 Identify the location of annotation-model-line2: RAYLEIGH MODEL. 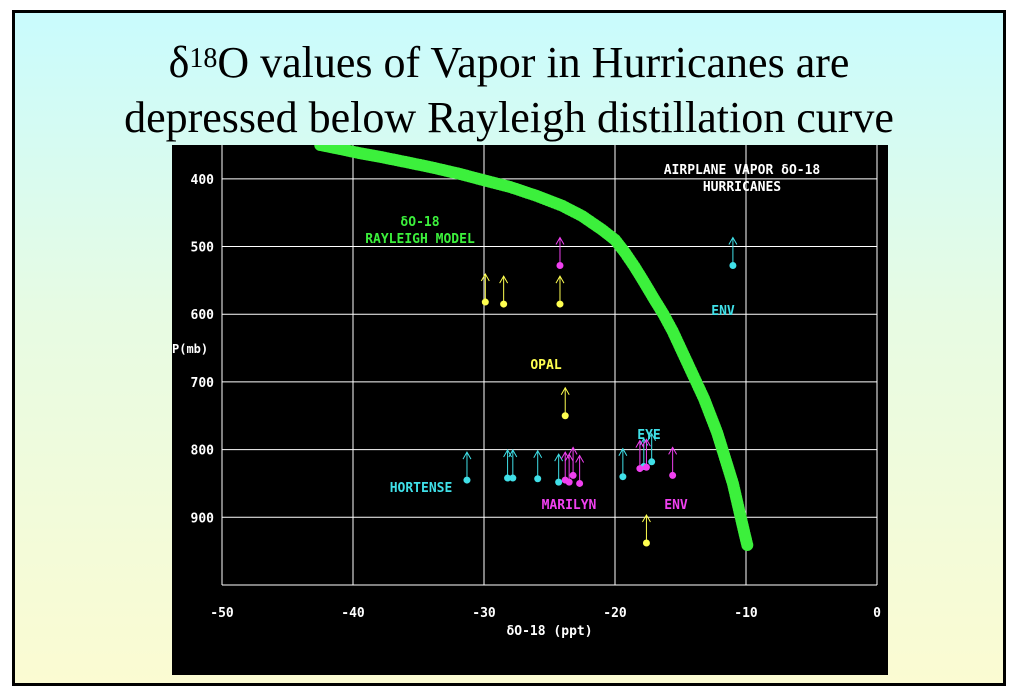
(420, 239).